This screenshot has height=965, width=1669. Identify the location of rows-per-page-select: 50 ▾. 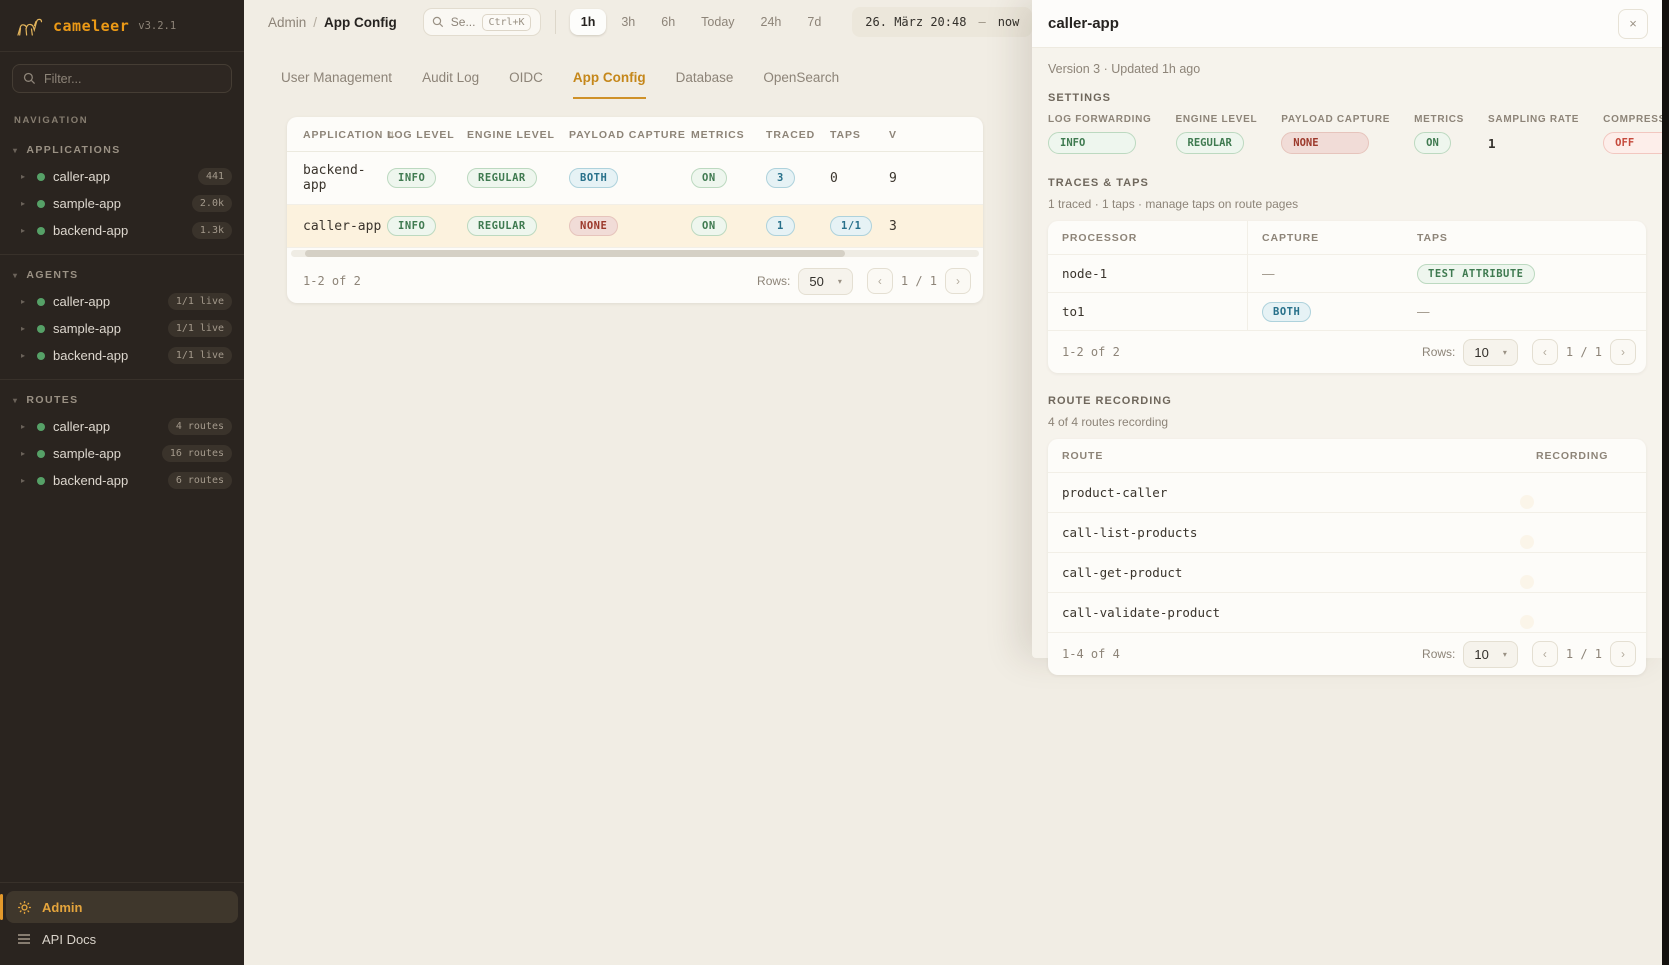
(825, 281).